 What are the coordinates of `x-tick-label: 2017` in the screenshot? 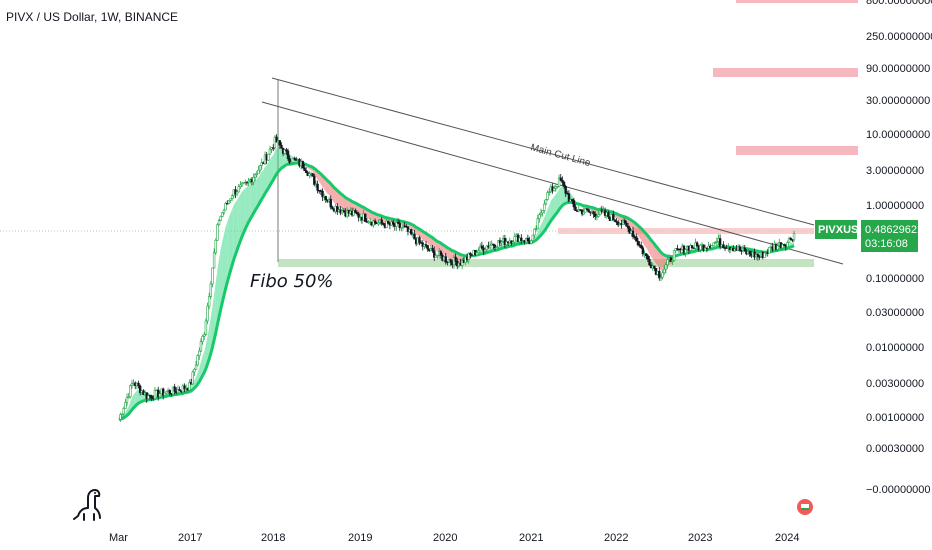 It's located at (190, 538).